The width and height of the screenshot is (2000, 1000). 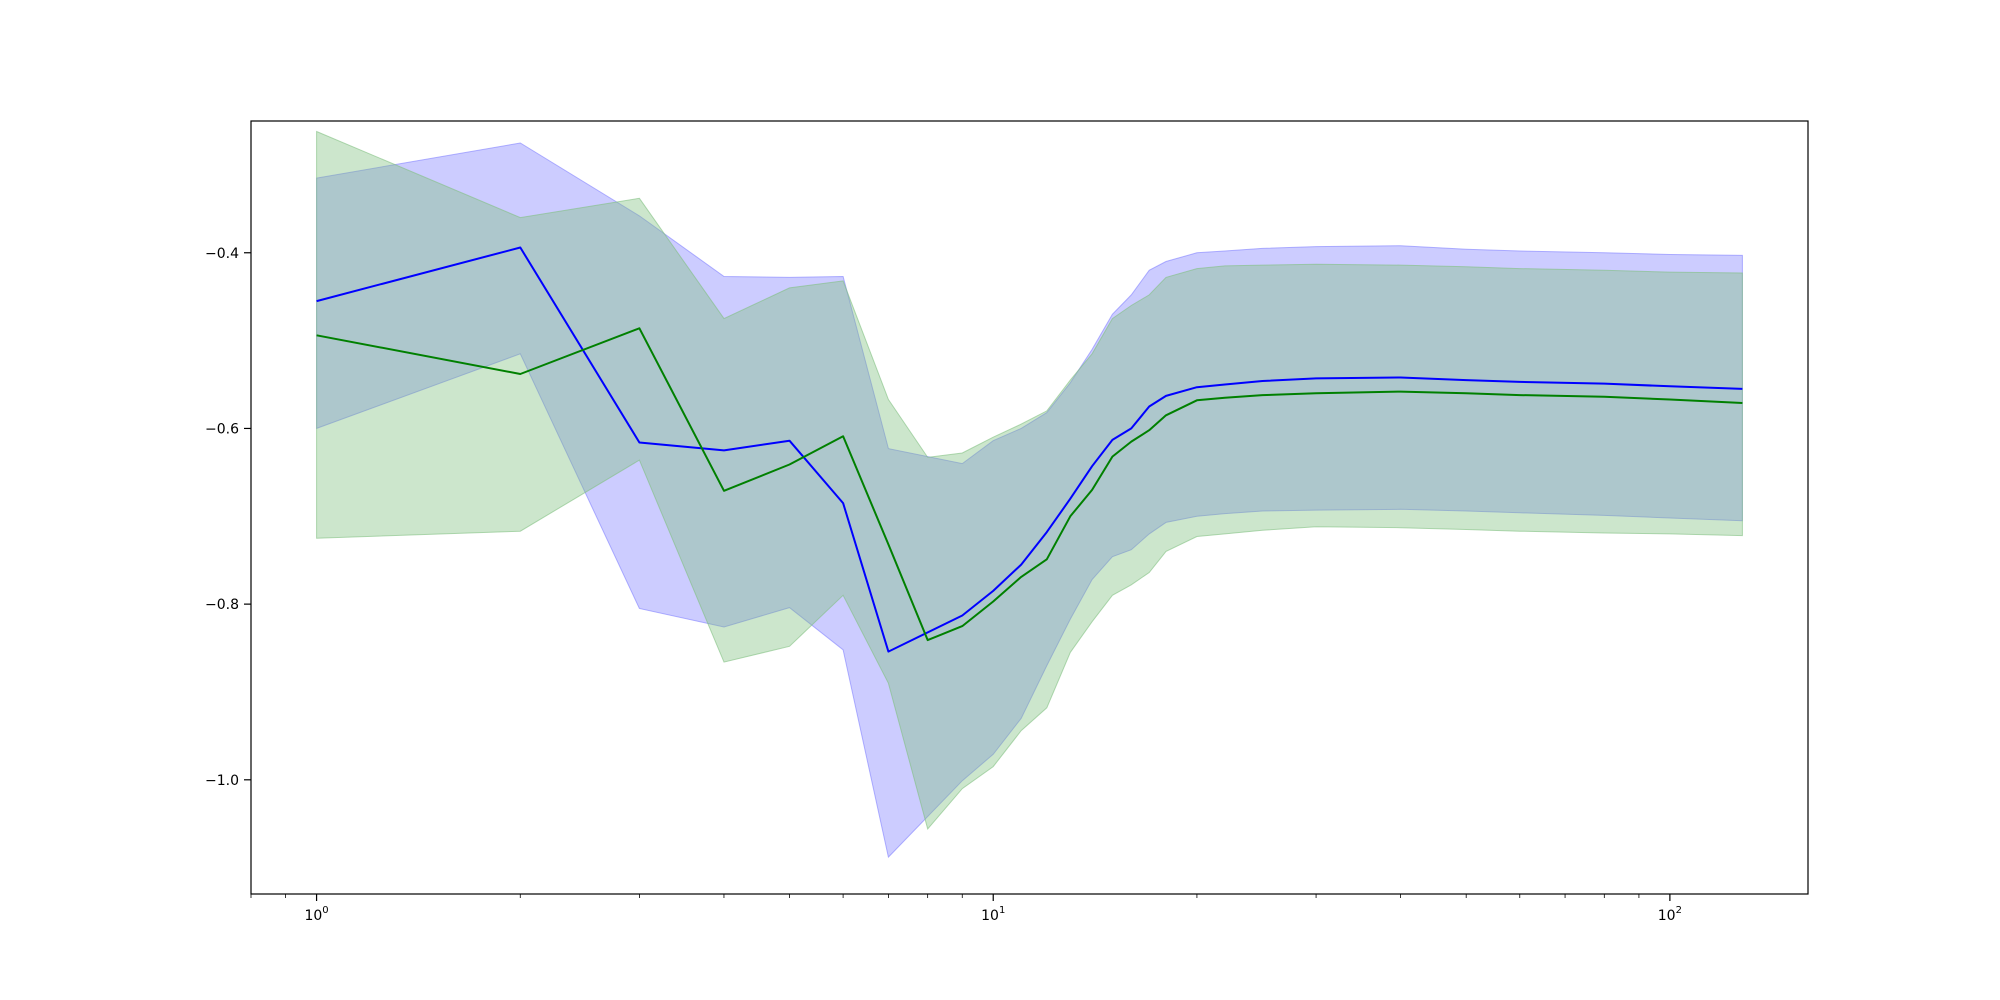 What do you see at coordinates (222, 605) in the screenshot?
I see `y-tick-label: −0.8` at bounding box center [222, 605].